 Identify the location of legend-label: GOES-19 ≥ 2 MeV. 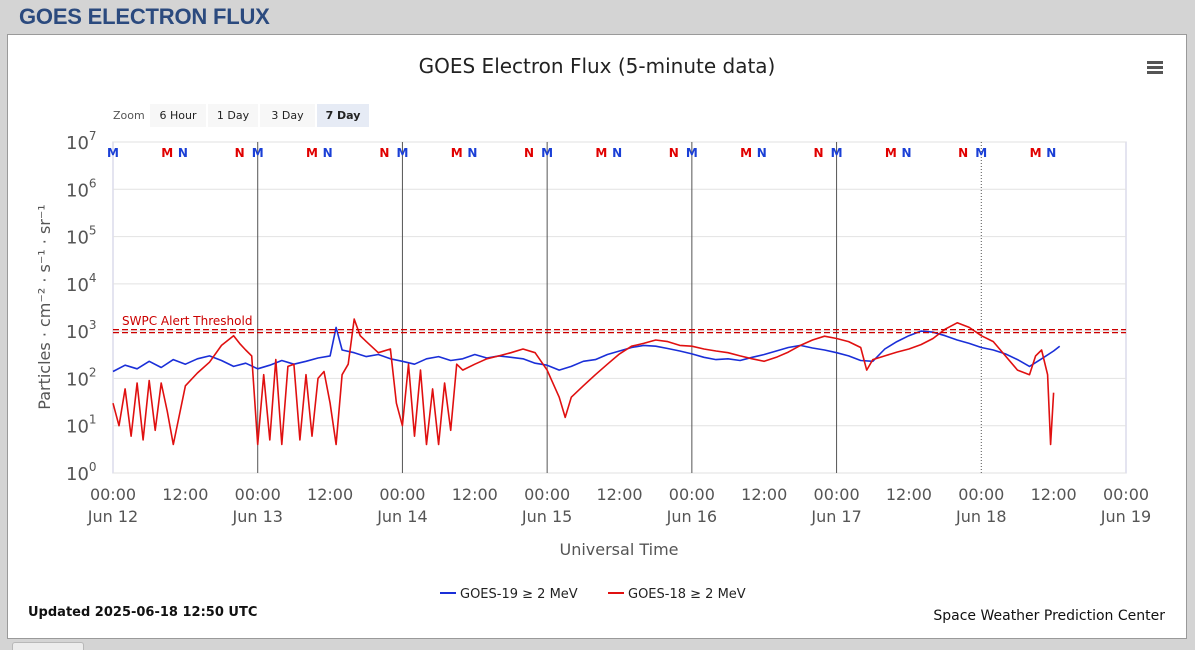
(519, 594).